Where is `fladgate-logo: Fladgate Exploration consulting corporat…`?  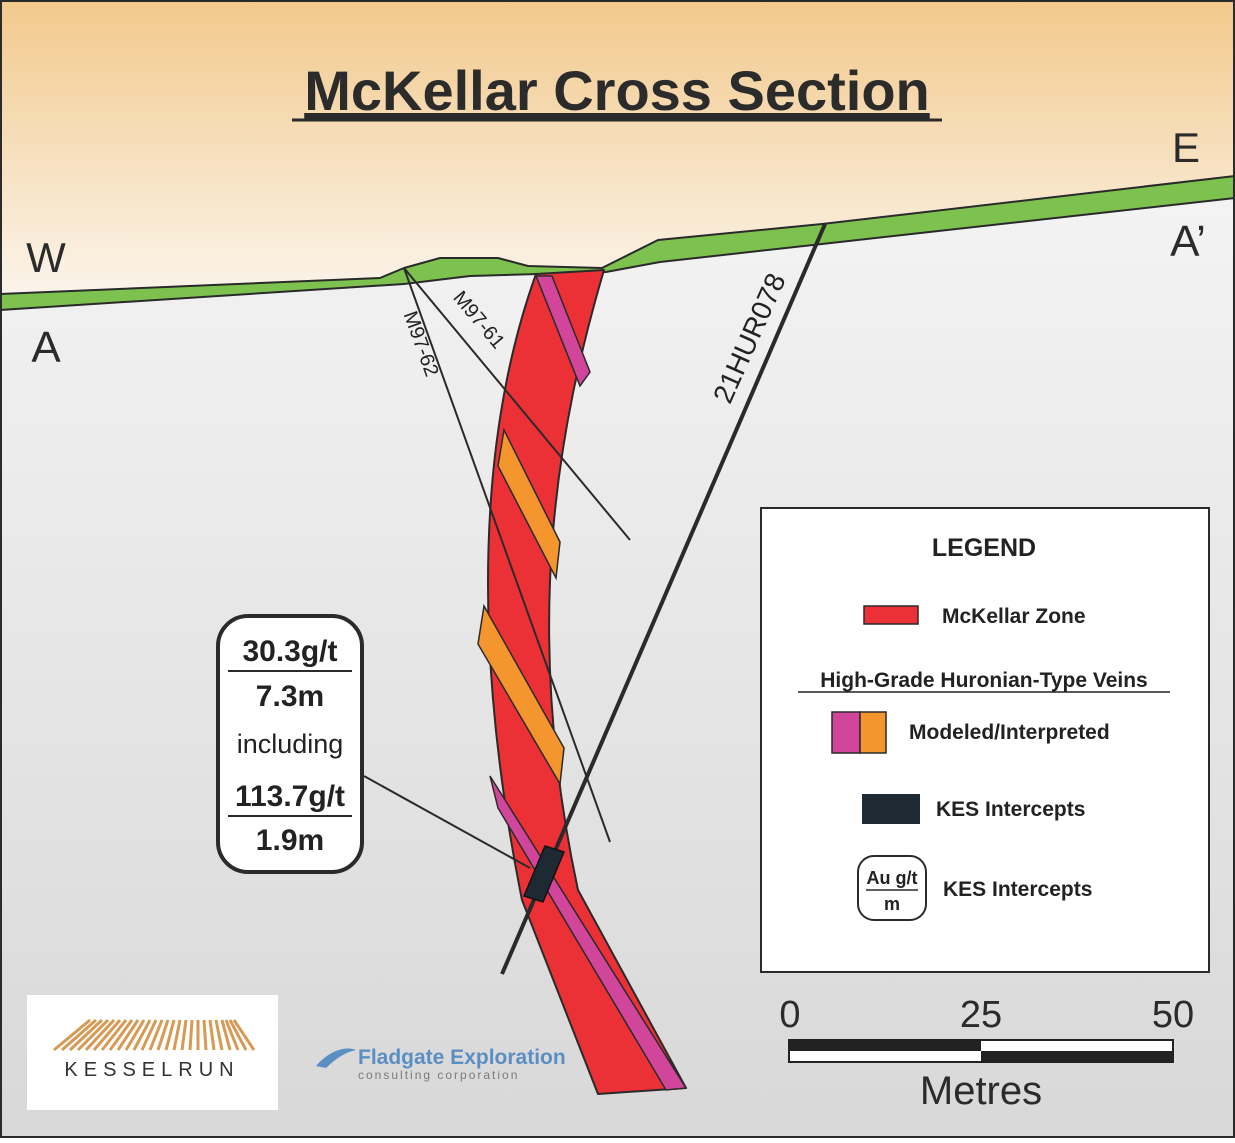
fladgate-logo: Fladgate Exploration consulting corporat… is located at coordinates (441, 1064).